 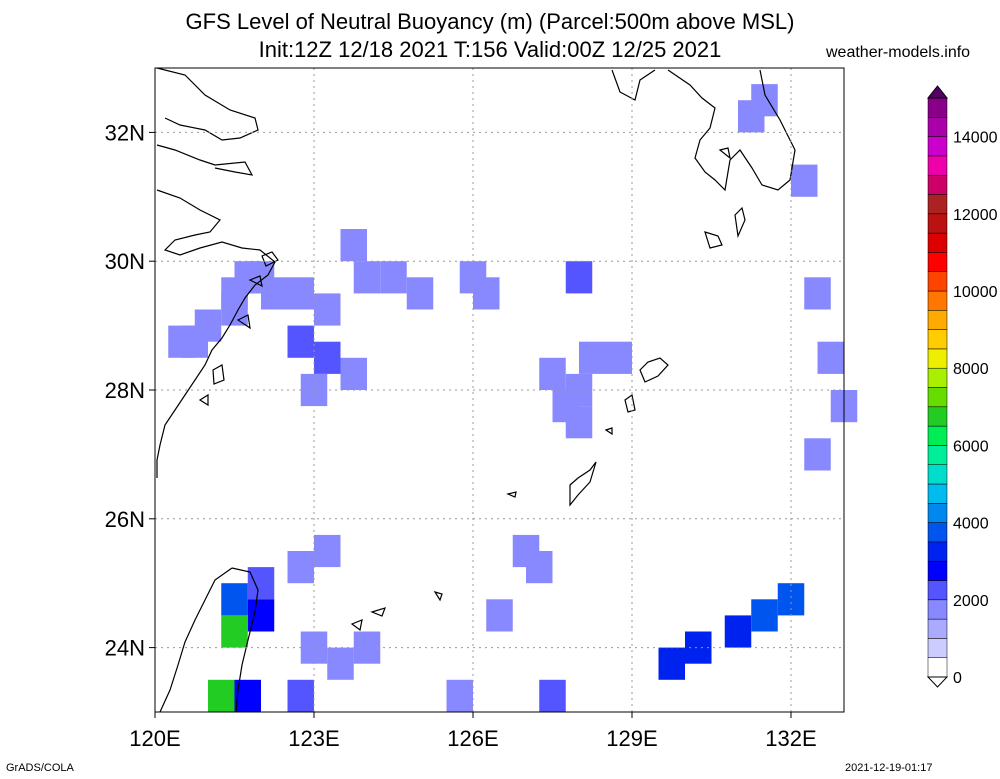 What do you see at coordinates (975, 292) in the screenshot?
I see `colorbar-label: 10000` at bounding box center [975, 292].